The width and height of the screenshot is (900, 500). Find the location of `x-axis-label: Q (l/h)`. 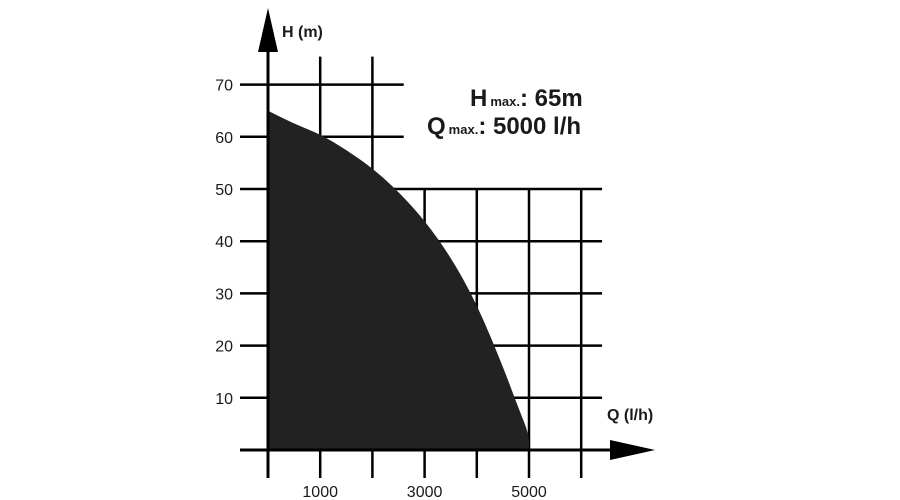

x-axis-label: Q (l/h) is located at coordinates (630, 415).